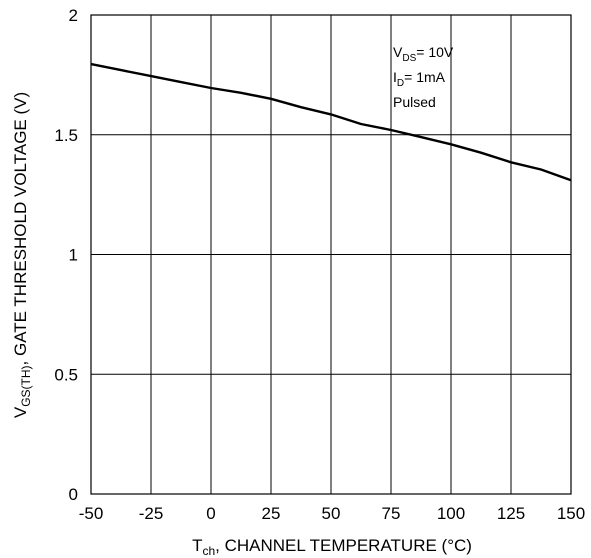 This screenshot has height=558, width=591. Describe the element at coordinates (66, 135) in the screenshot. I see `y-tick-label: 1.5` at that location.